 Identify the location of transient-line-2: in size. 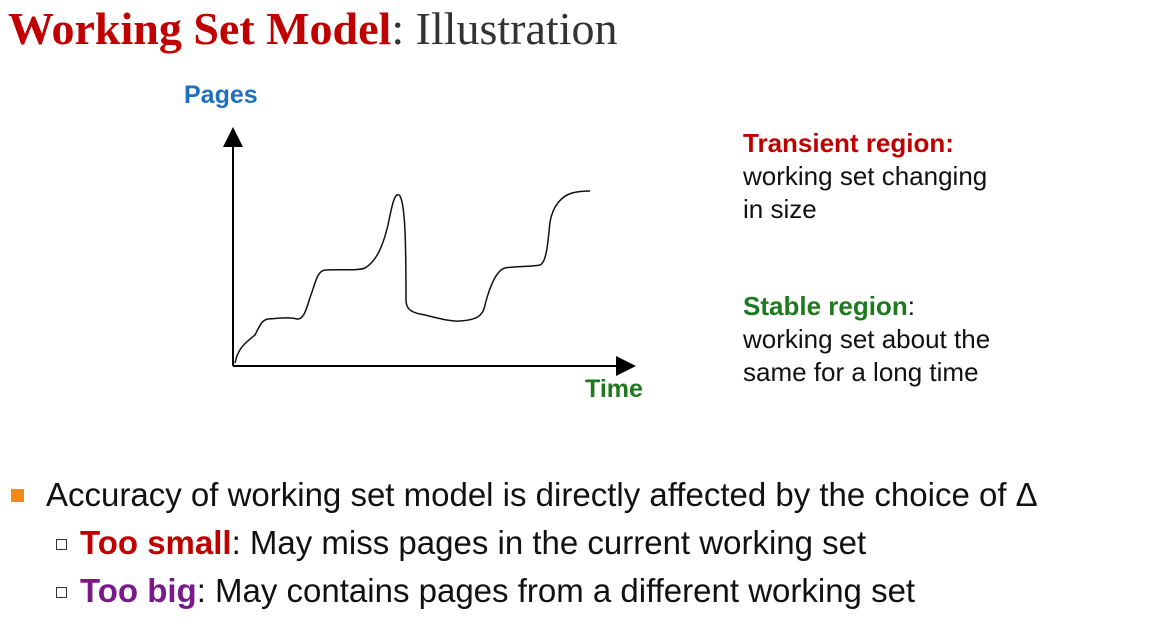
(780, 209).